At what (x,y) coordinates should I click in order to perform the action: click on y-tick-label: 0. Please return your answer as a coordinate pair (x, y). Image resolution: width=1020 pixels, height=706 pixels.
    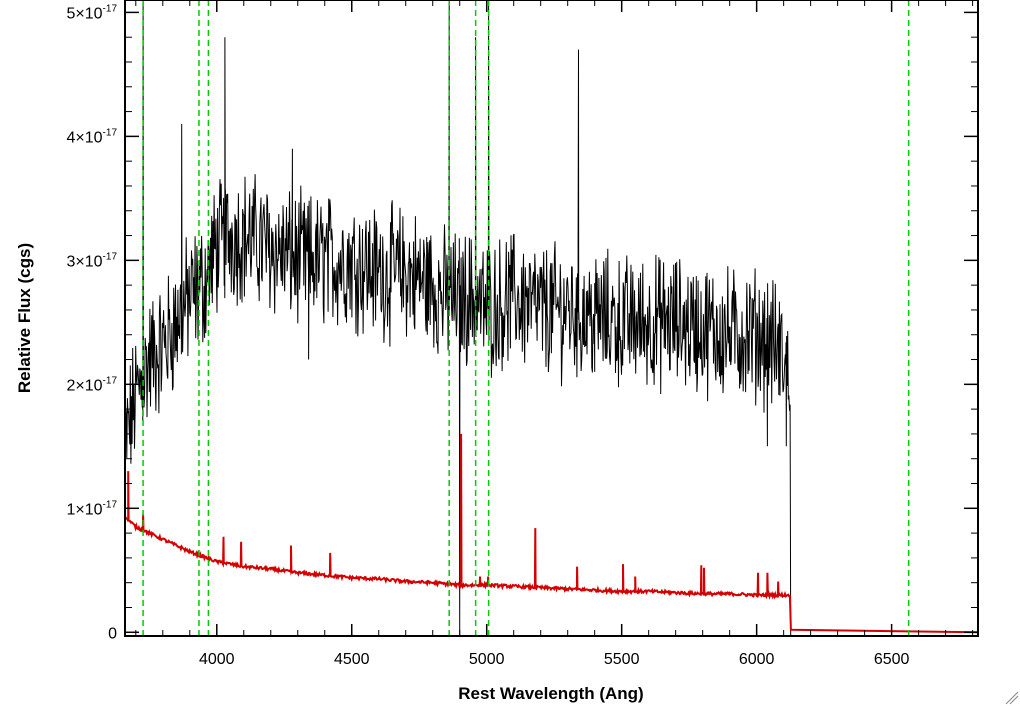
    Looking at the image, I should click on (112, 633).